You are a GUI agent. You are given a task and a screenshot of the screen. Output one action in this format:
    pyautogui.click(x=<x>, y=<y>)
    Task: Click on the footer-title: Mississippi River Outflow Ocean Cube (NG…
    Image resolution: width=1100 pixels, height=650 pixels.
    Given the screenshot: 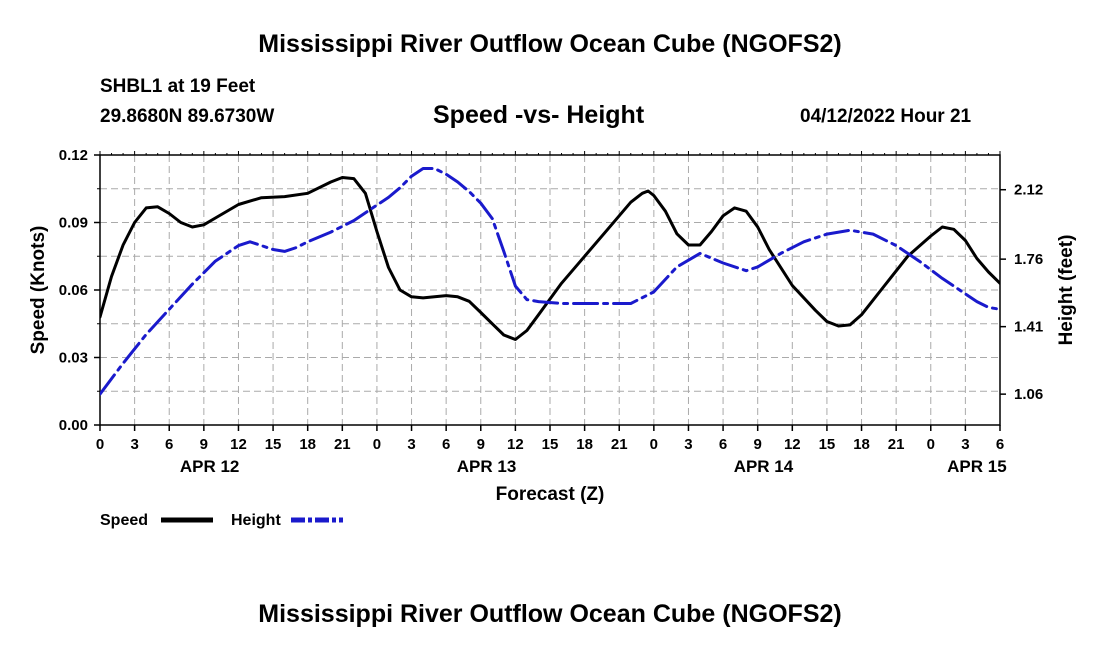 What is the action you would take?
    pyautogui.click(x=550, y=614)
    